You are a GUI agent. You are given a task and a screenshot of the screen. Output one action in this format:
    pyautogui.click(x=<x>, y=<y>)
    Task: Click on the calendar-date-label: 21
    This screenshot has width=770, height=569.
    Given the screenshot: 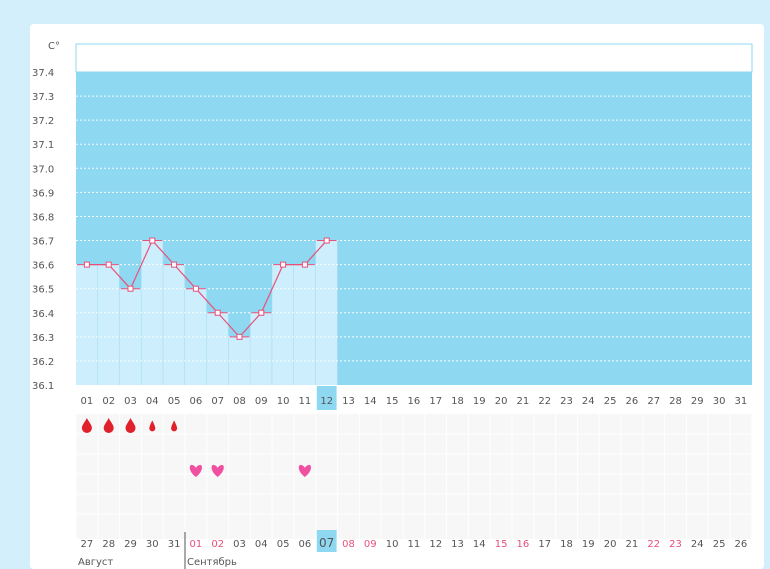 What is the action you would take?
    pyautogui.click(x=632, y=544)
    